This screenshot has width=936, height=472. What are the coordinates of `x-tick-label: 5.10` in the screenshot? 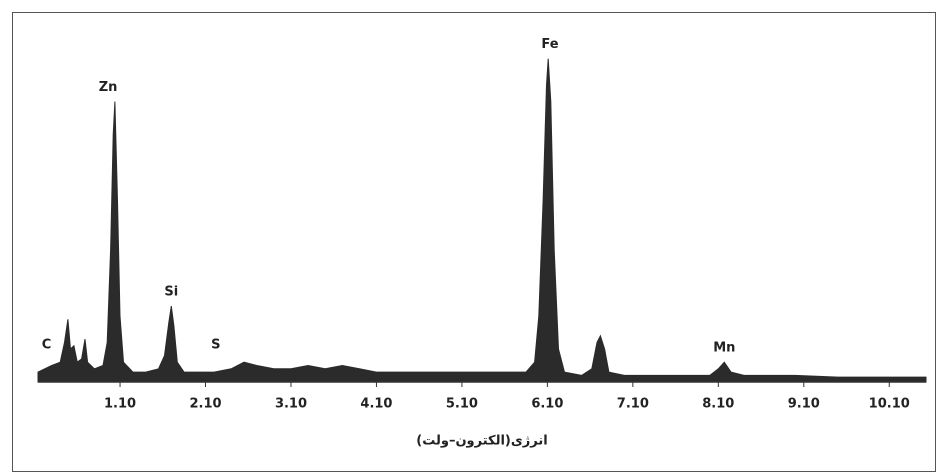 It's located at (462, 404).